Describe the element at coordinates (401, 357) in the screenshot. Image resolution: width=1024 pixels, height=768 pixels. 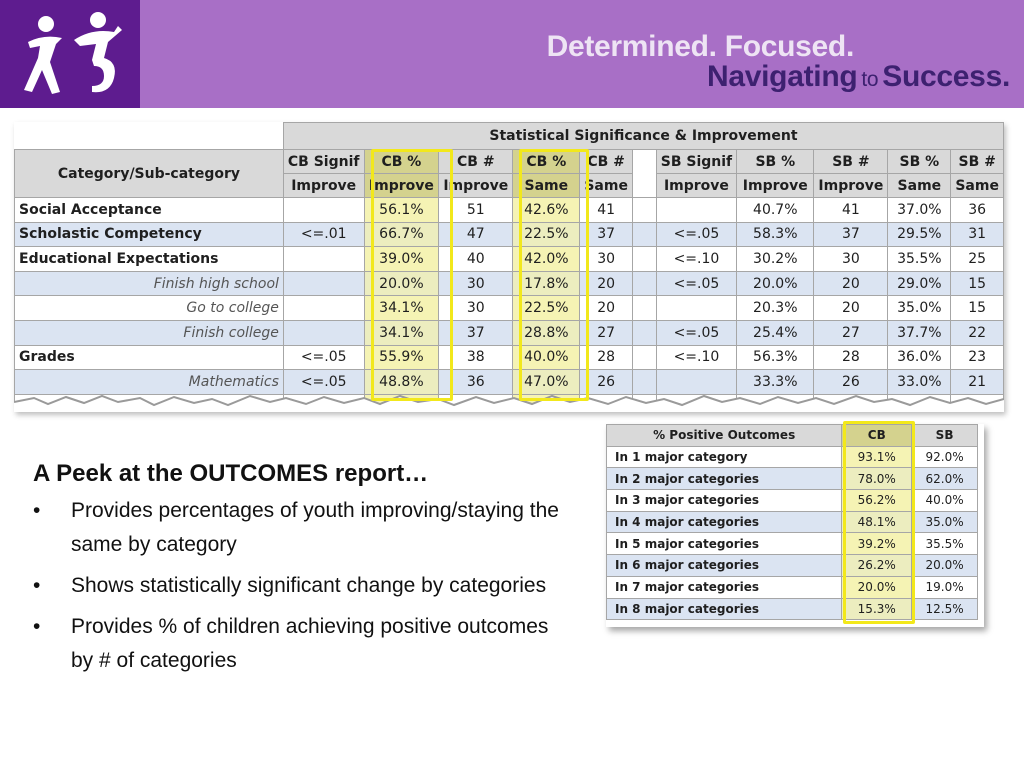
I see `cb-cell: 55.9%` at that location.